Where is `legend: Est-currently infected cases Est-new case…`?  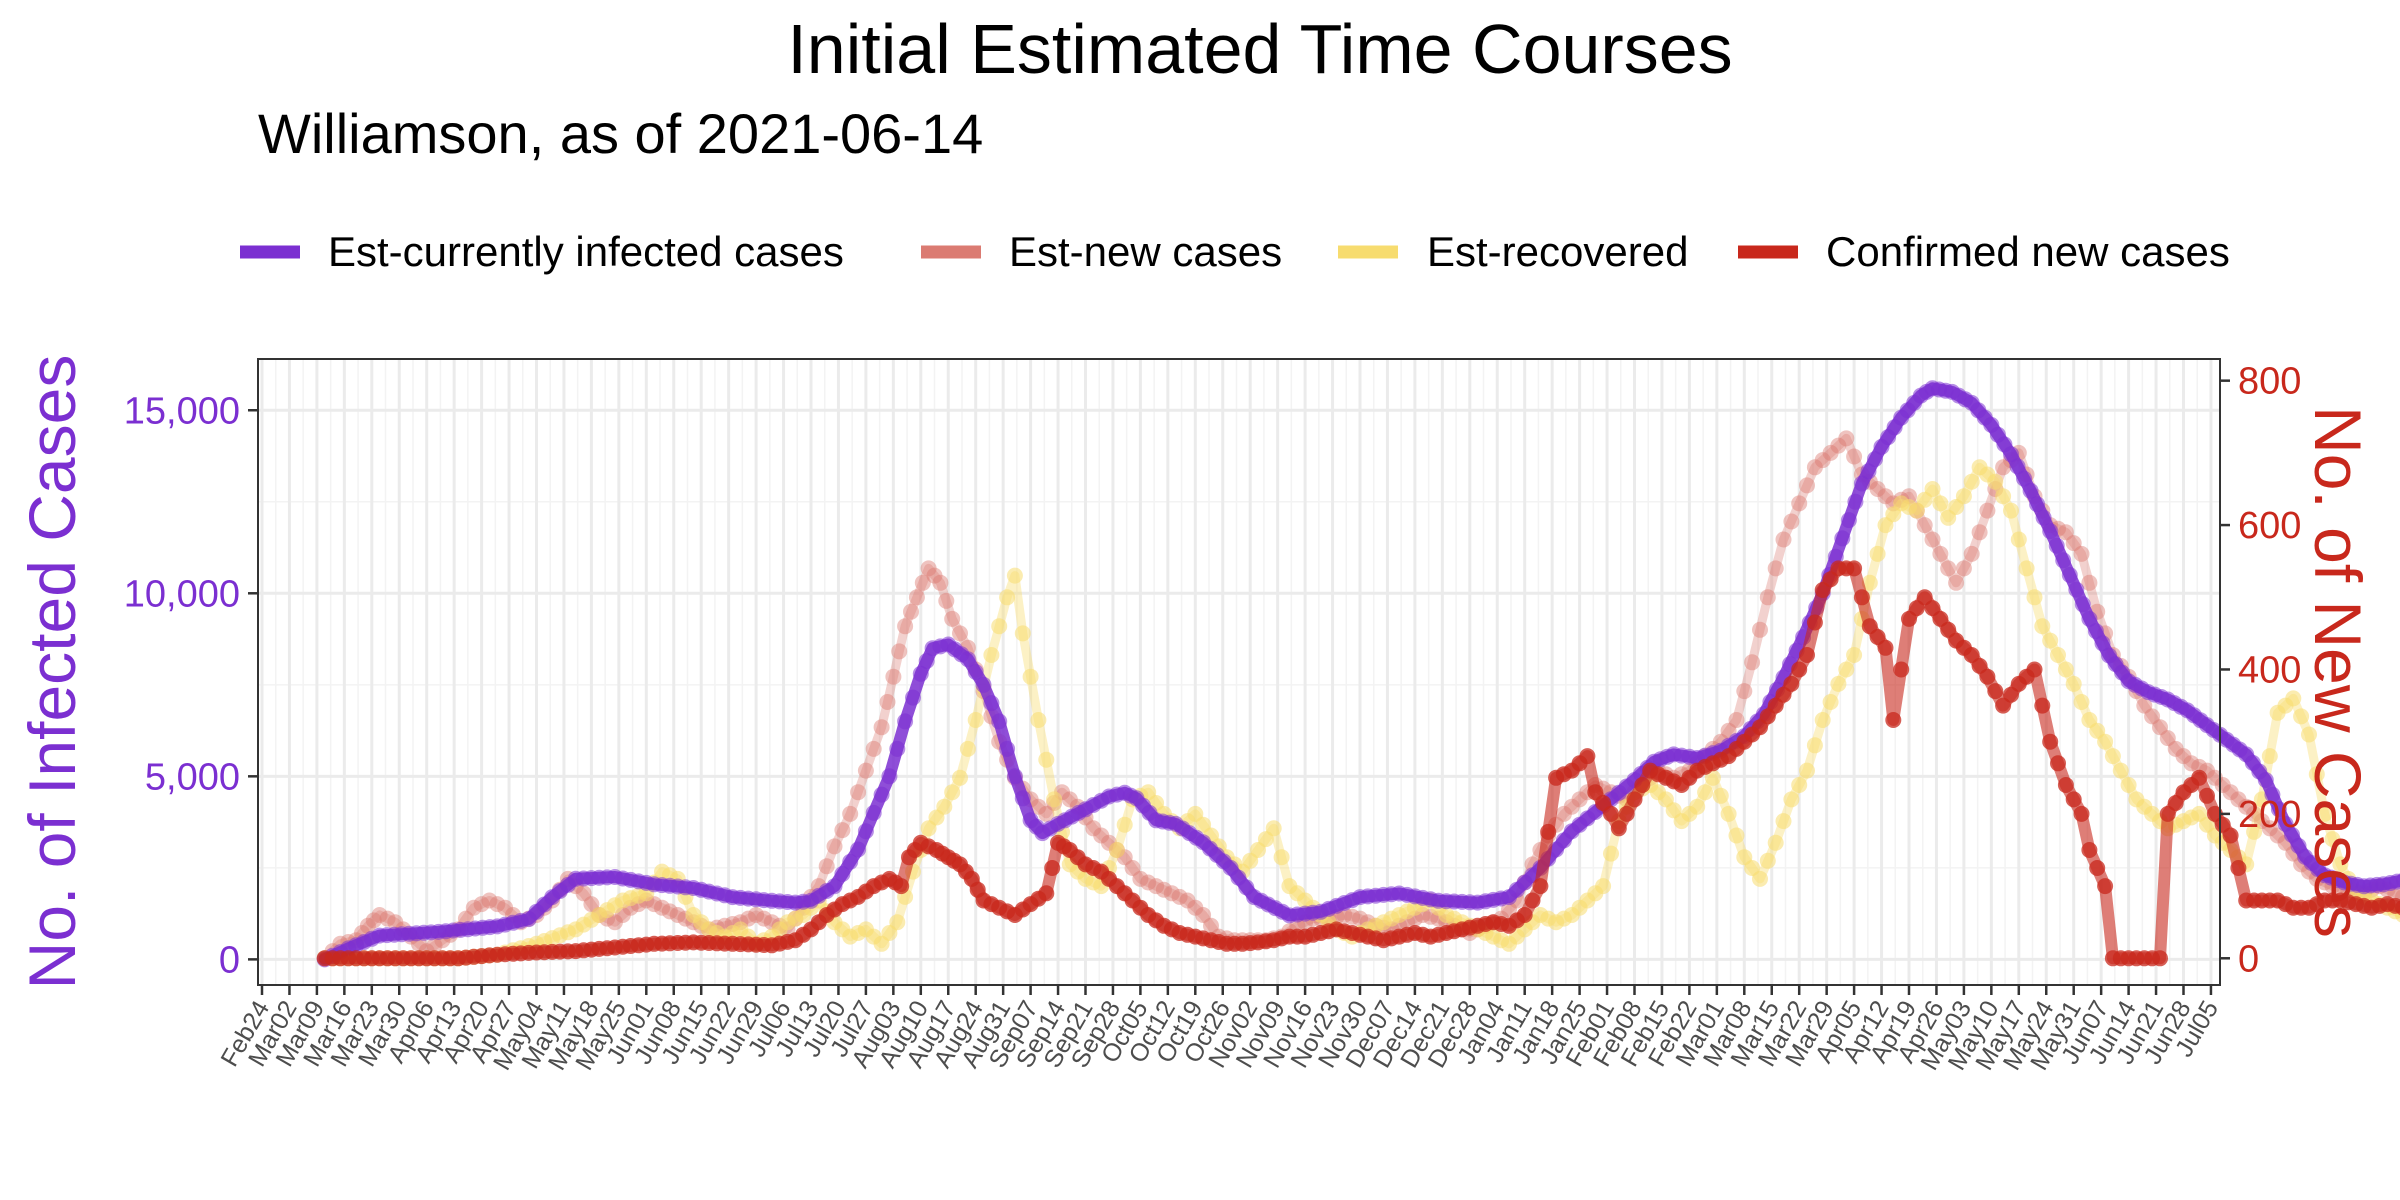 legend: Est-currently infected cases Est-new case… is located at coordinates (1235, 251).